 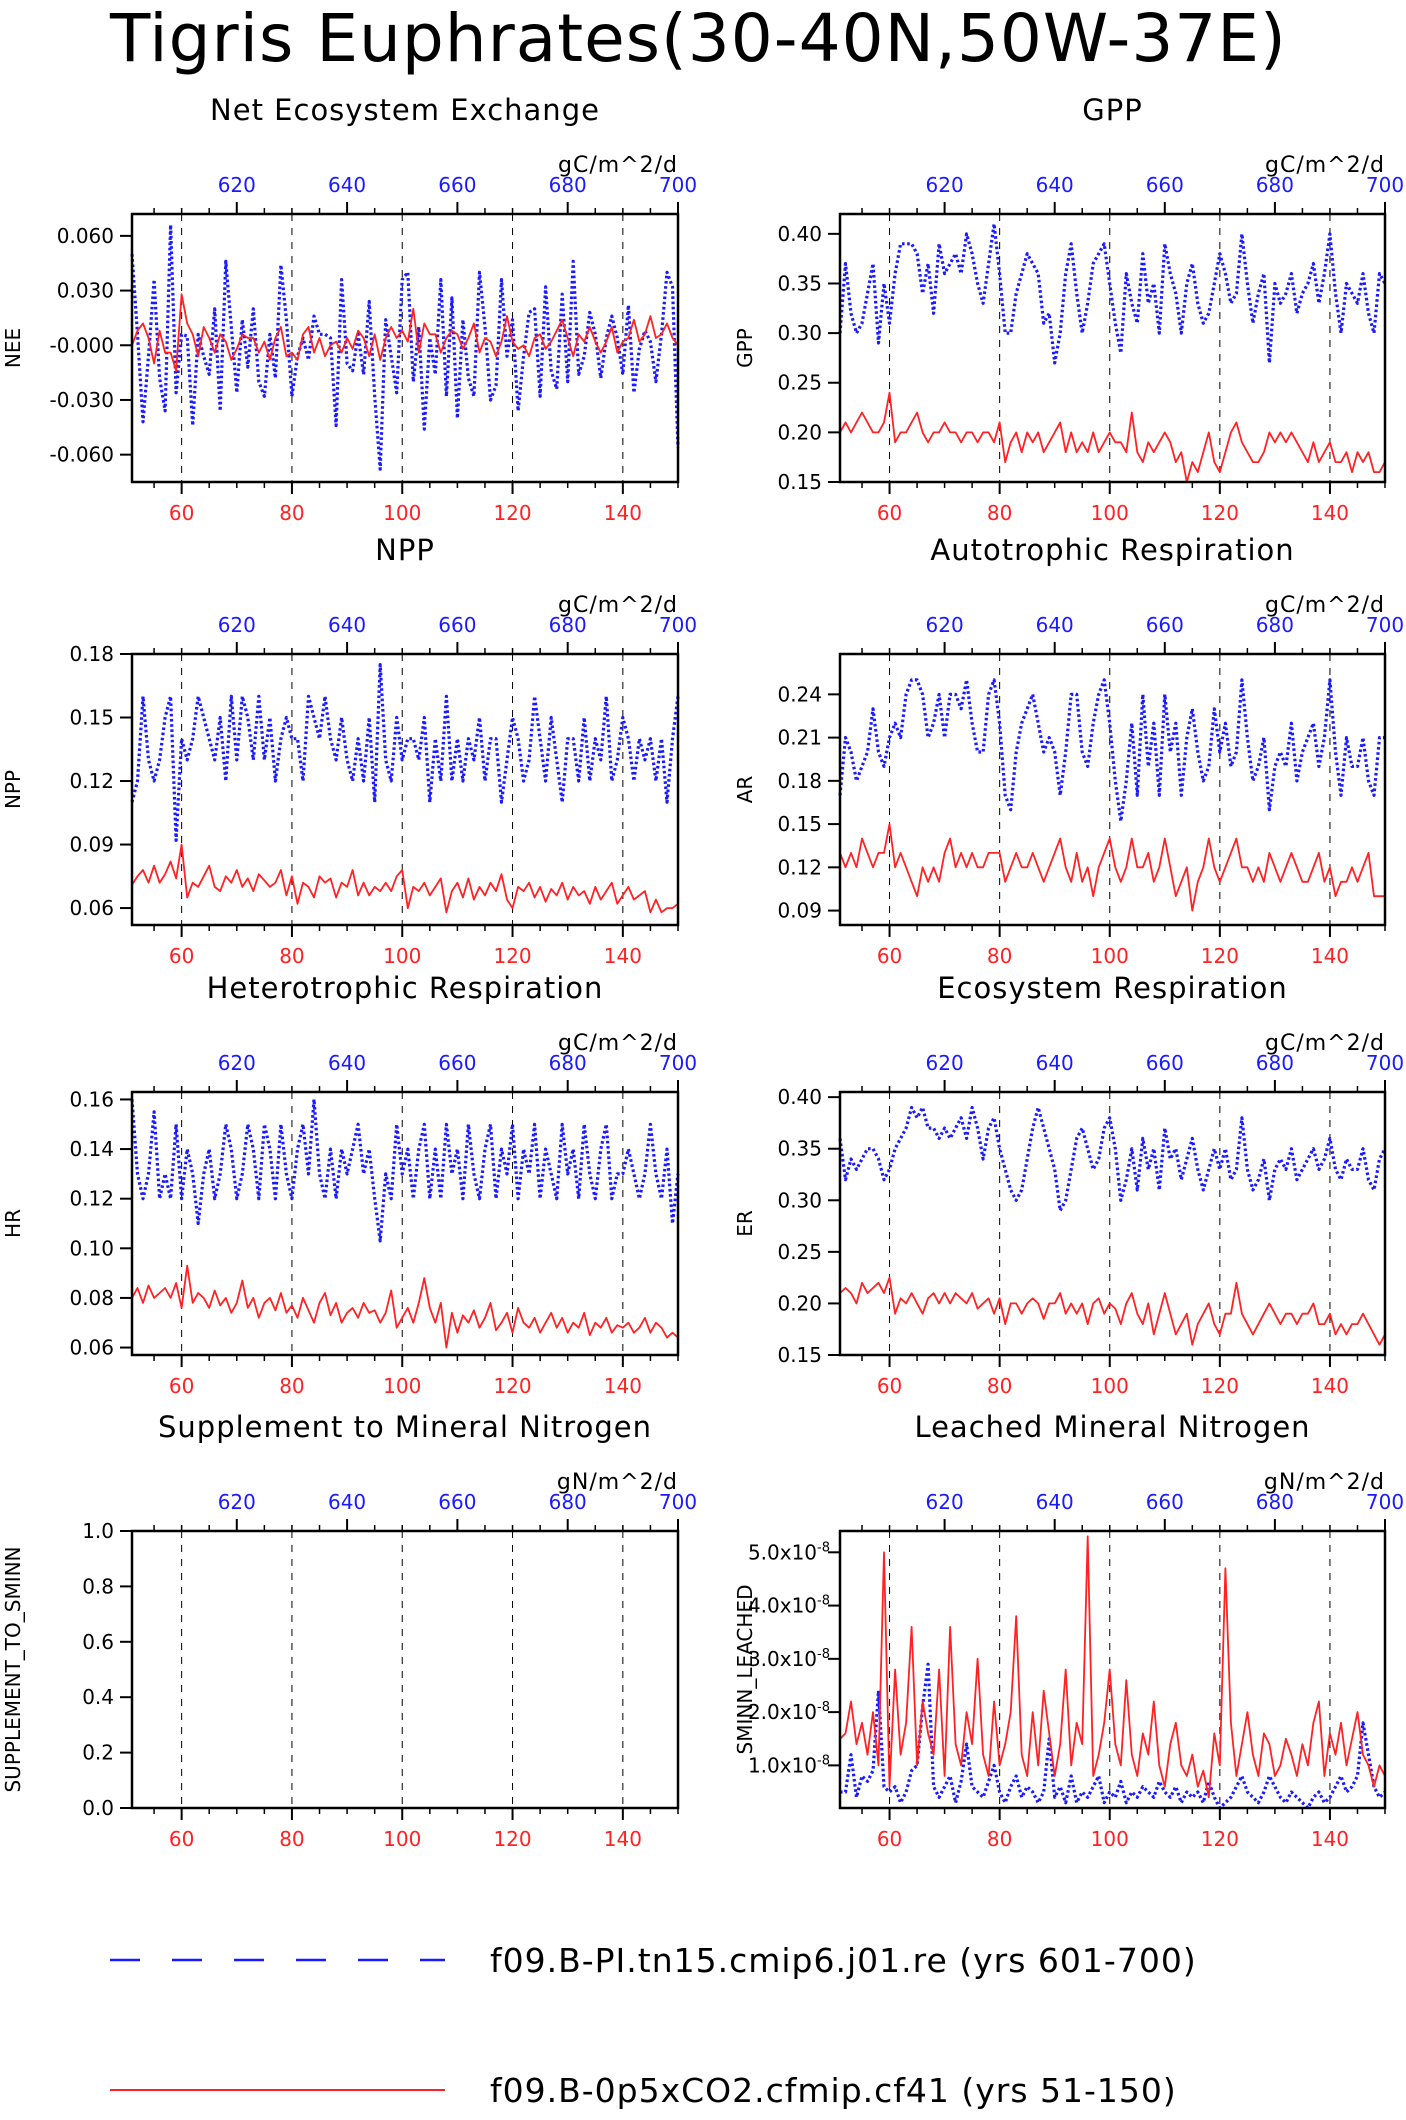 I want to click on y-axis-label: SMINN_LEACHED, so click(x=745, y=1670).